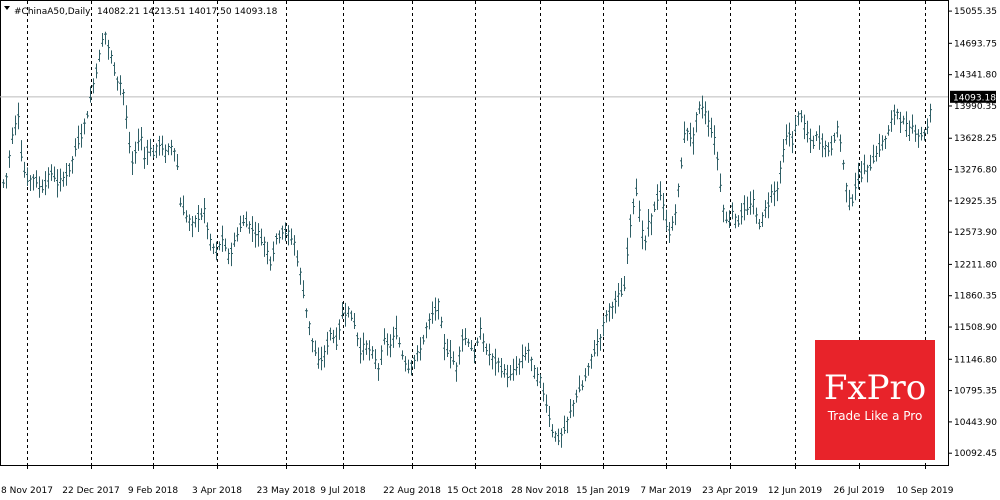  I want to click on logo-tagline: Trade Like a Pro, so click(875, 416).